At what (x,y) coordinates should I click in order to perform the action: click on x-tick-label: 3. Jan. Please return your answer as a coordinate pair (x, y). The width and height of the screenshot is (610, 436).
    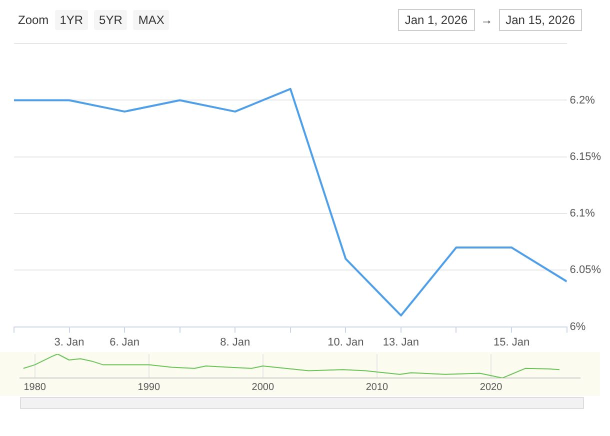
    Looking at the image, I should click on (69, 342).